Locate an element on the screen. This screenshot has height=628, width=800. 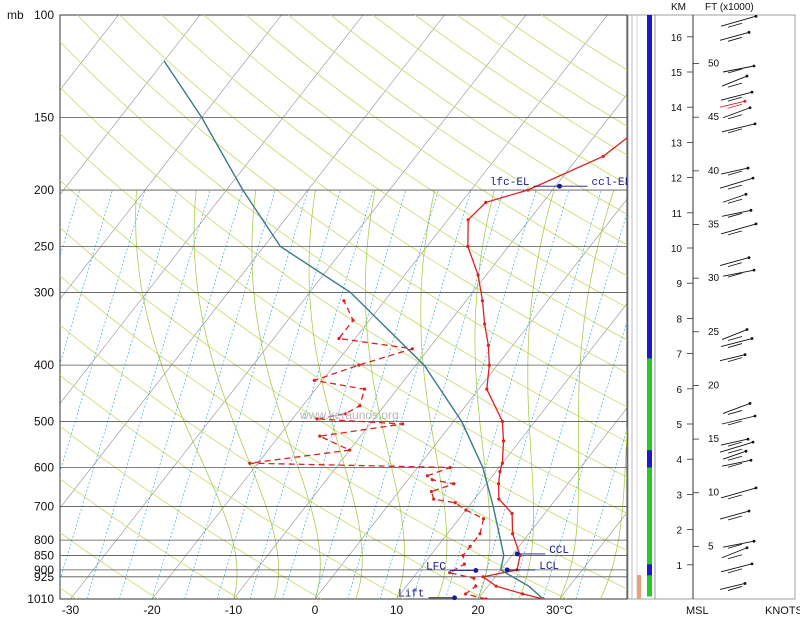
ft-tick-label: 50 is located at coordinates (714, 64).